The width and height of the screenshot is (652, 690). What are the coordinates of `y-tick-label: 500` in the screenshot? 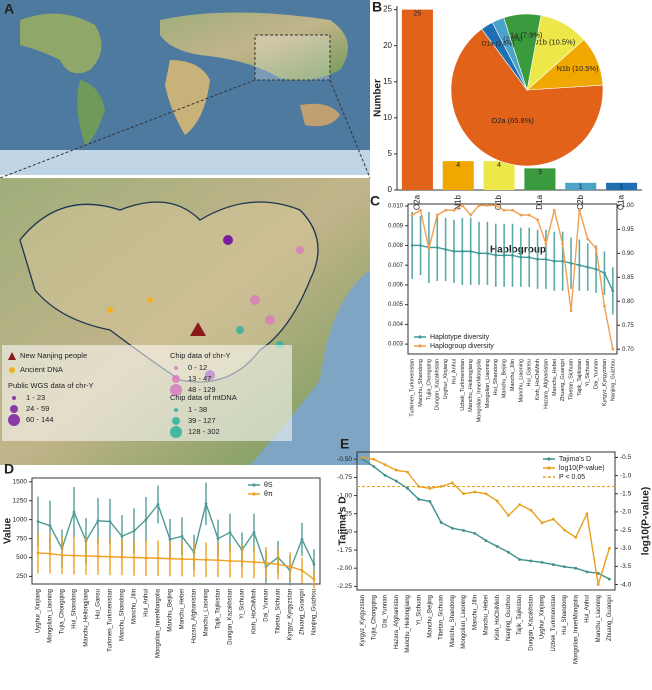 It's located at (21, 557).